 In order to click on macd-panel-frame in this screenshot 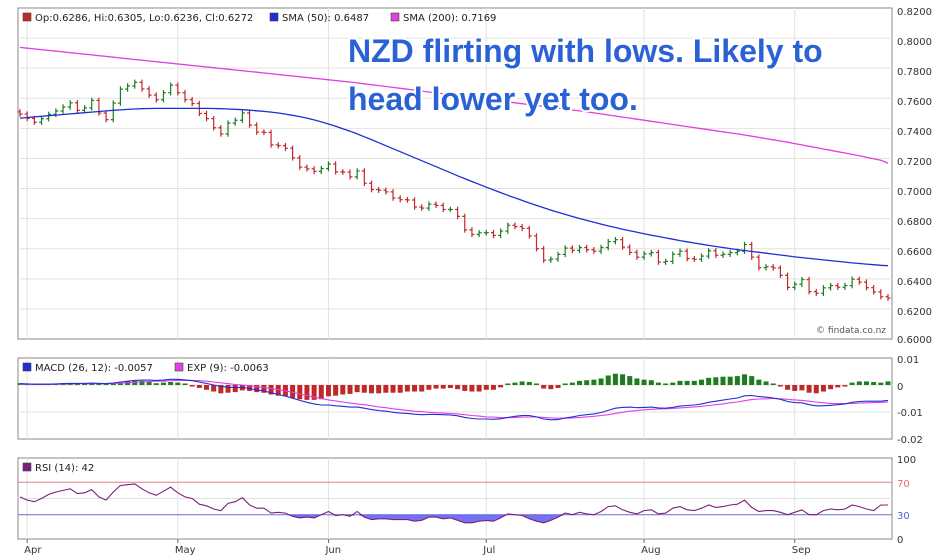, I will do `click(455, 398)`.